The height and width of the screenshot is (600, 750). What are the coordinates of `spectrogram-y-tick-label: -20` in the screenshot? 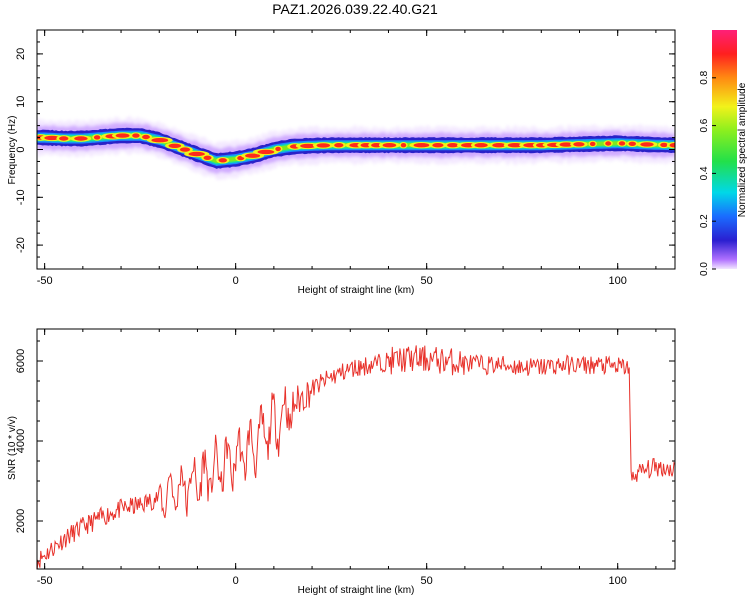 It's located at (21, 245).